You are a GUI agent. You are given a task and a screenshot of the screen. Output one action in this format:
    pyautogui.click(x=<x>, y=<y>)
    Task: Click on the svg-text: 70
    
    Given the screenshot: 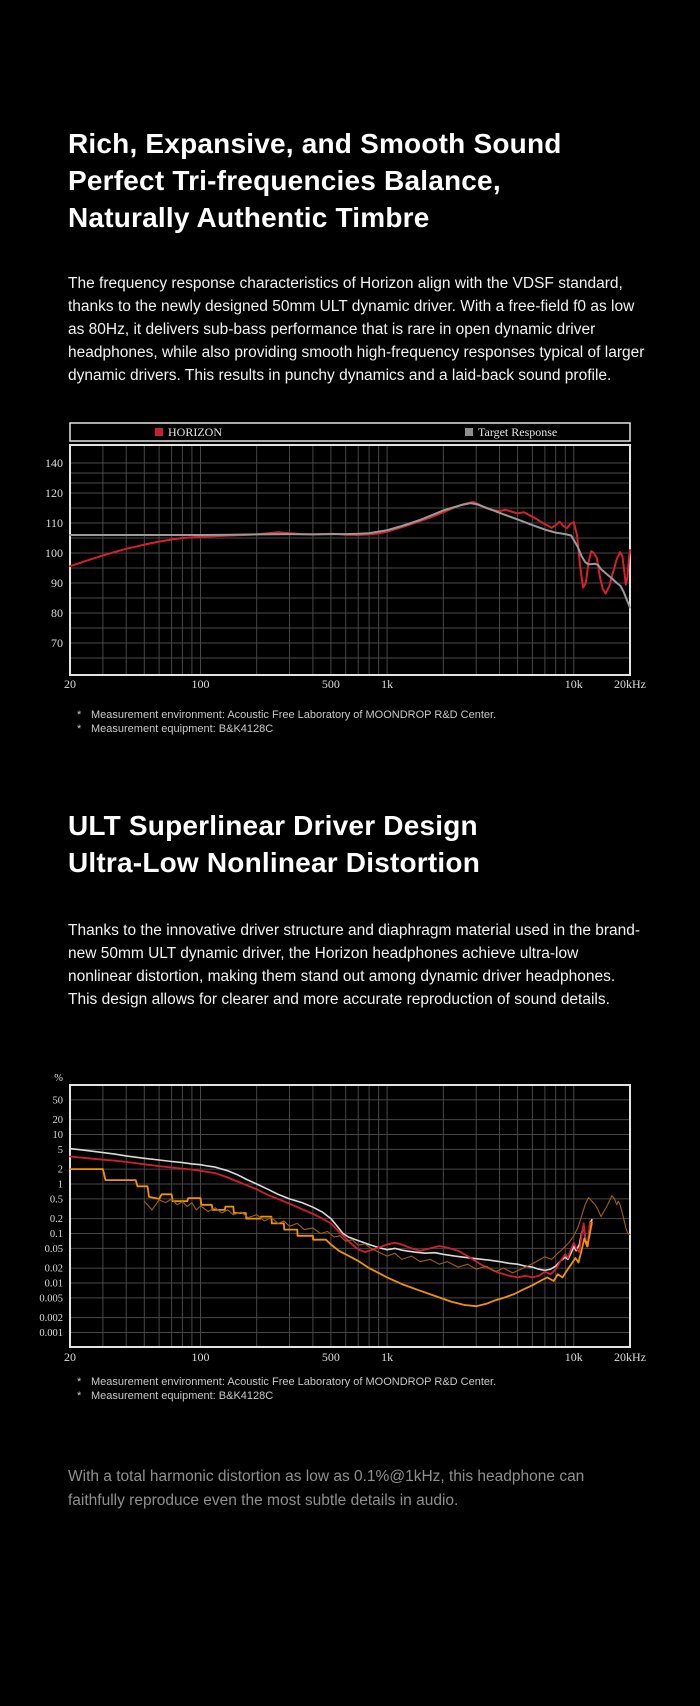 What is the action you would take?
    pyautogui.click(x=57, y=643)
    